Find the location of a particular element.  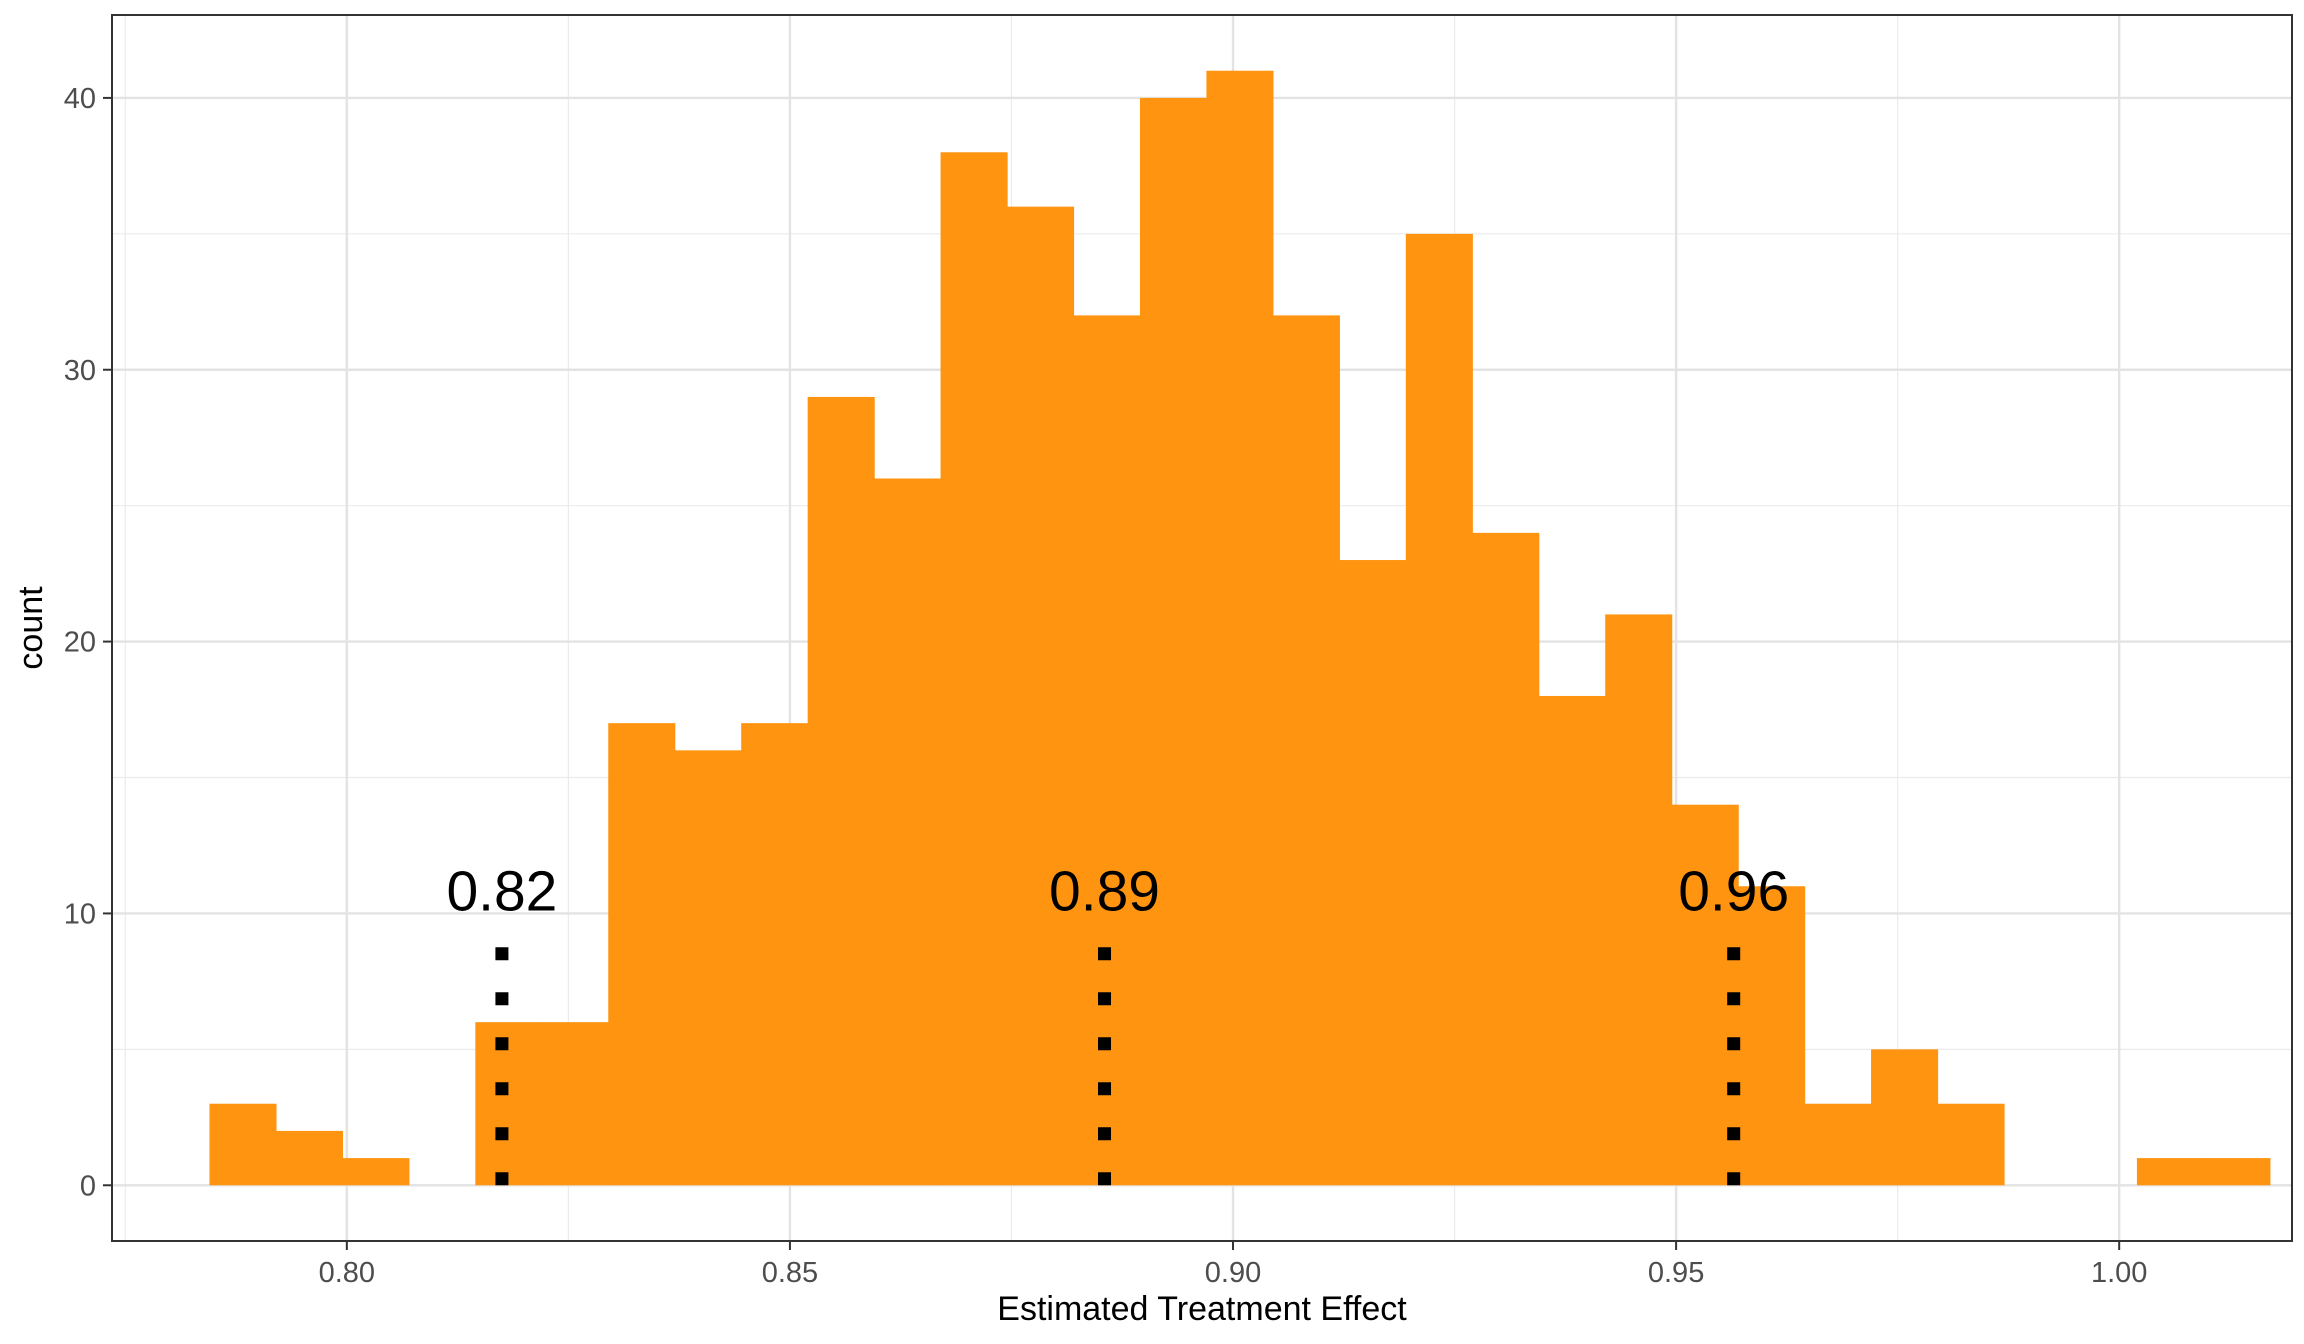

x-tick-label: 1.00 is located at coordinates (2119, 1273).